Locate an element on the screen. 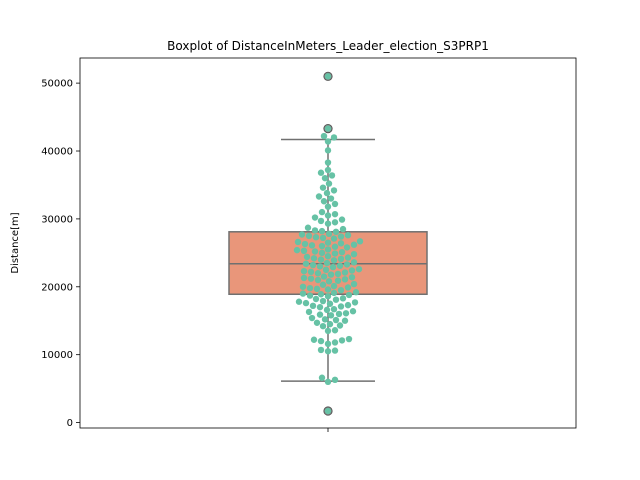 This screenshot has width=640, height=480. y-tick-label: 0 is located at coordinates (70, 423).